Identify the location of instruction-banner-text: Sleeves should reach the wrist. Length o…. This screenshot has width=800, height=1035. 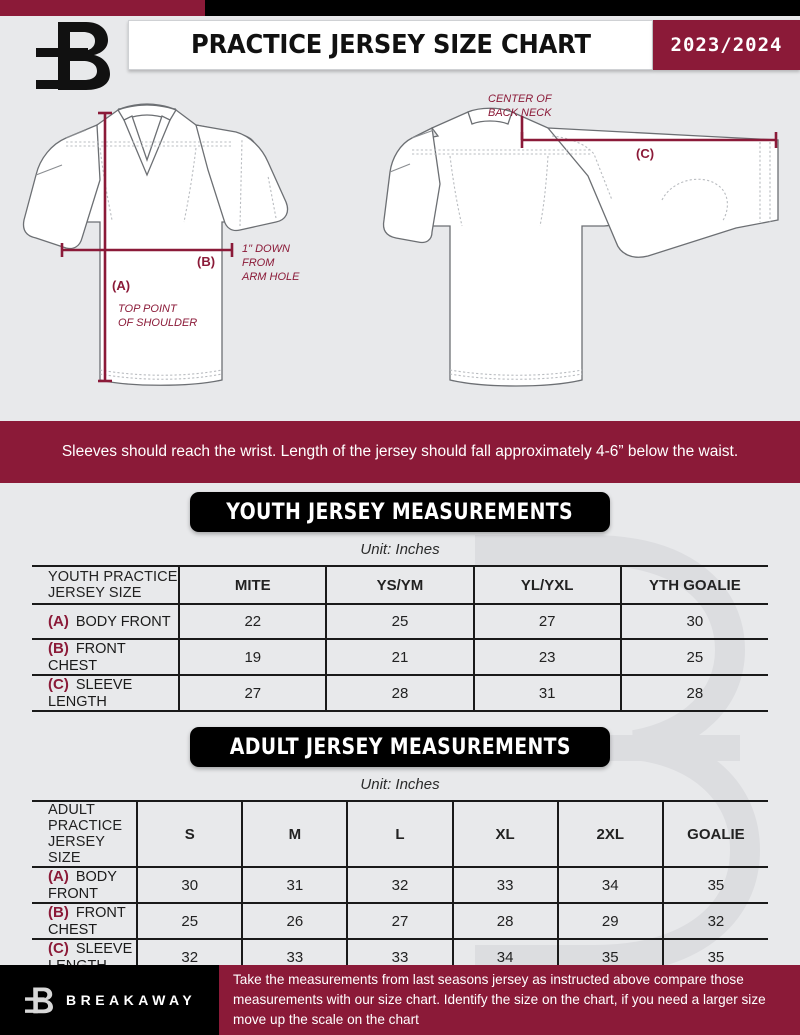
(400, 451).